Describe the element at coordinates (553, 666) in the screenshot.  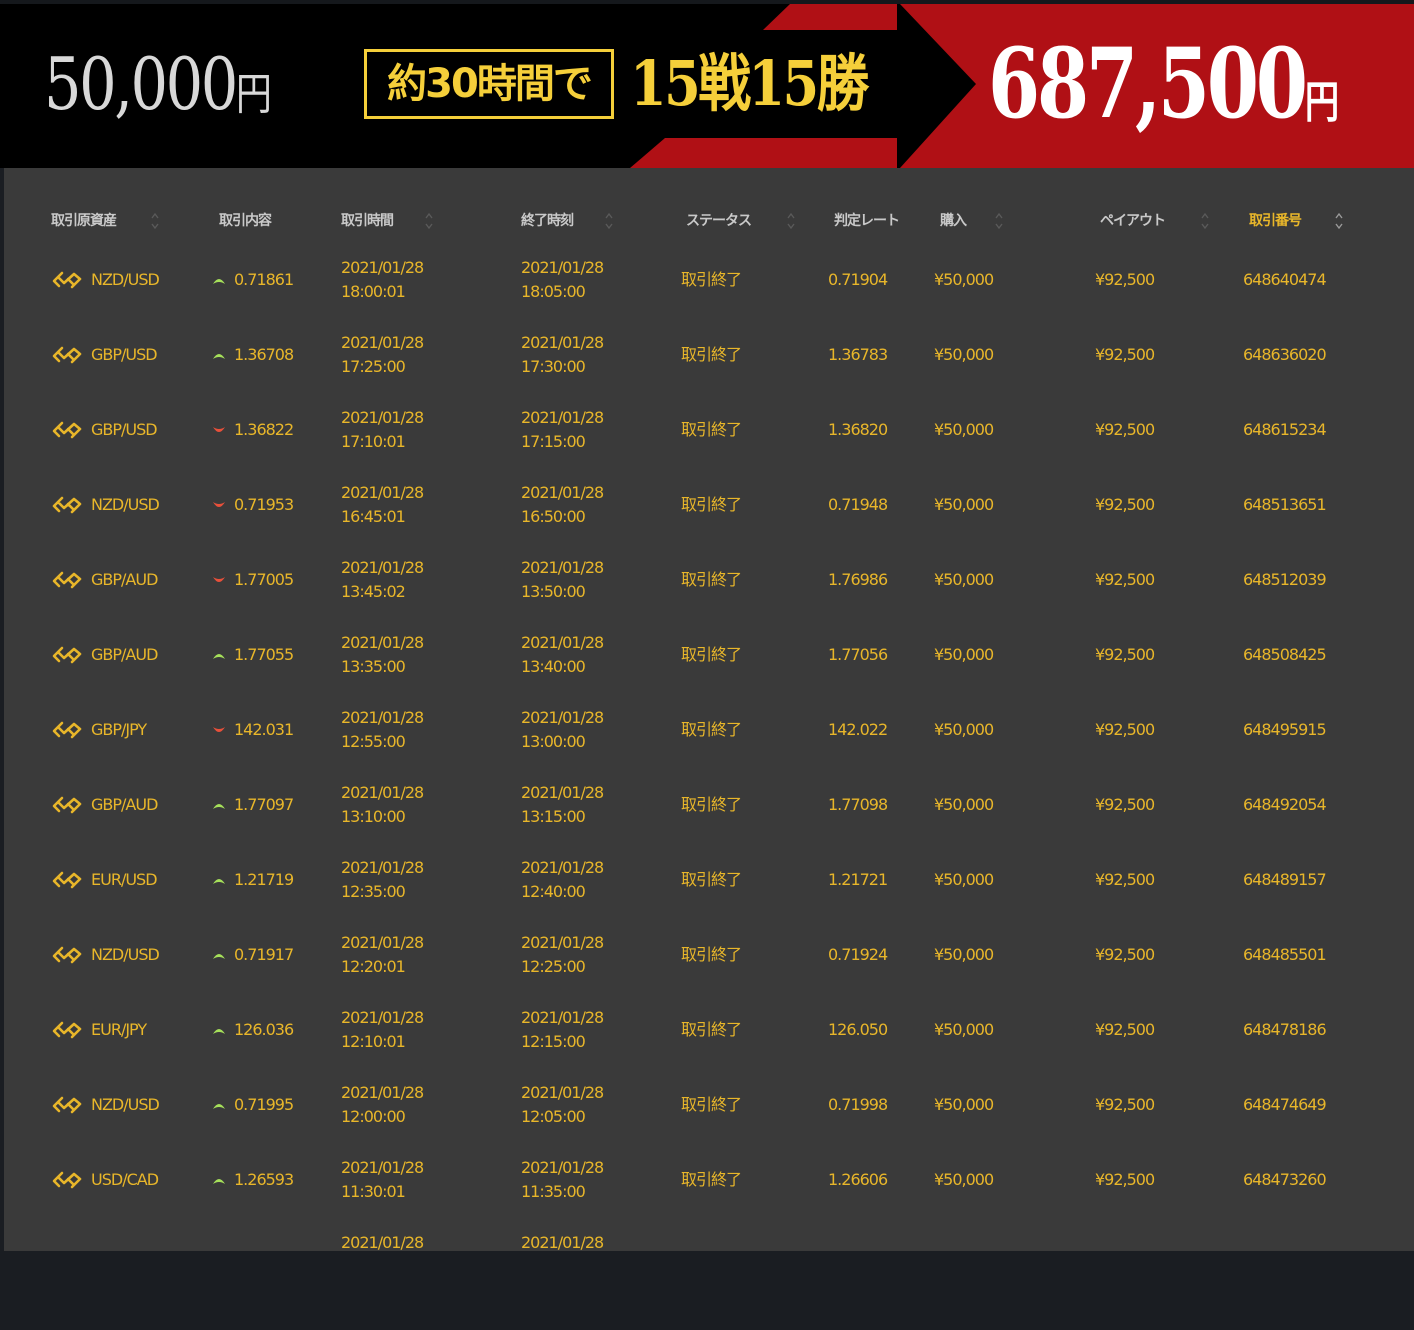
I see `end-time: 13:40:00` at that location.